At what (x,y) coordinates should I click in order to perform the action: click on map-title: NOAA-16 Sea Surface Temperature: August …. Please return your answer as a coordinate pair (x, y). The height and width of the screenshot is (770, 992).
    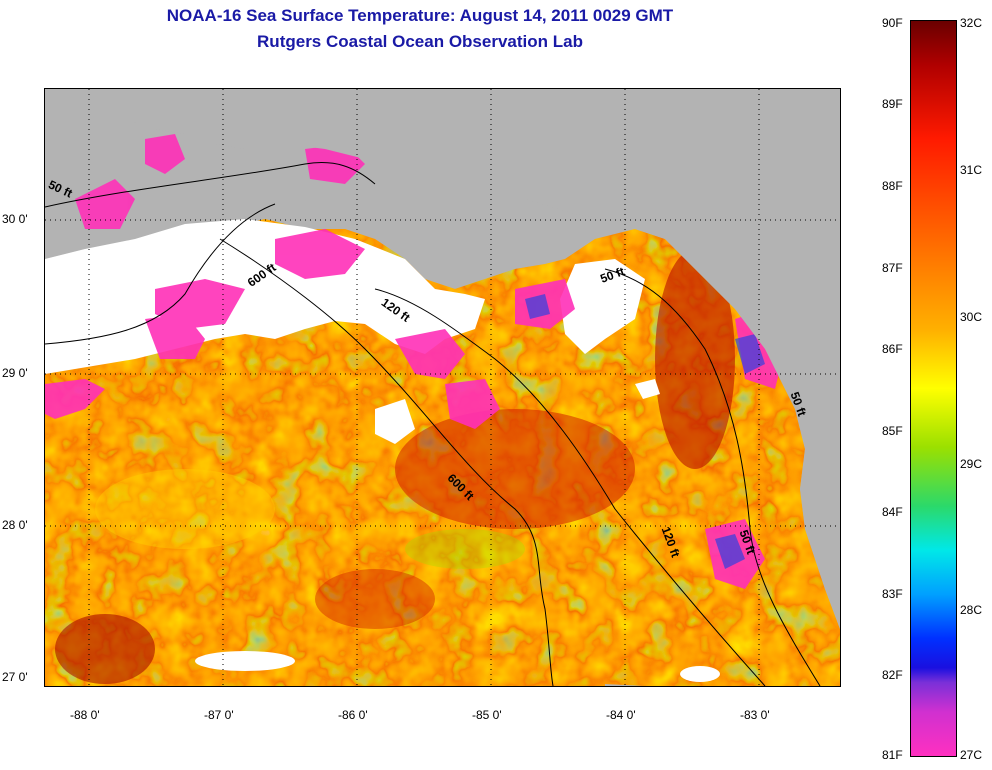
    Looking at the image, I should click on (420, 15).